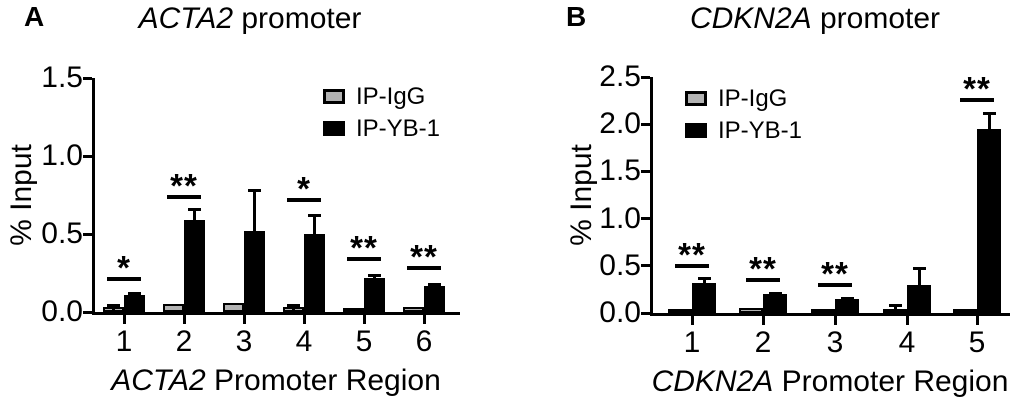  What do you see at coordinates (62, 233) in the screenshot?
I see `y-axis-tick-label: 0.5` at bounding box center [62, 233].